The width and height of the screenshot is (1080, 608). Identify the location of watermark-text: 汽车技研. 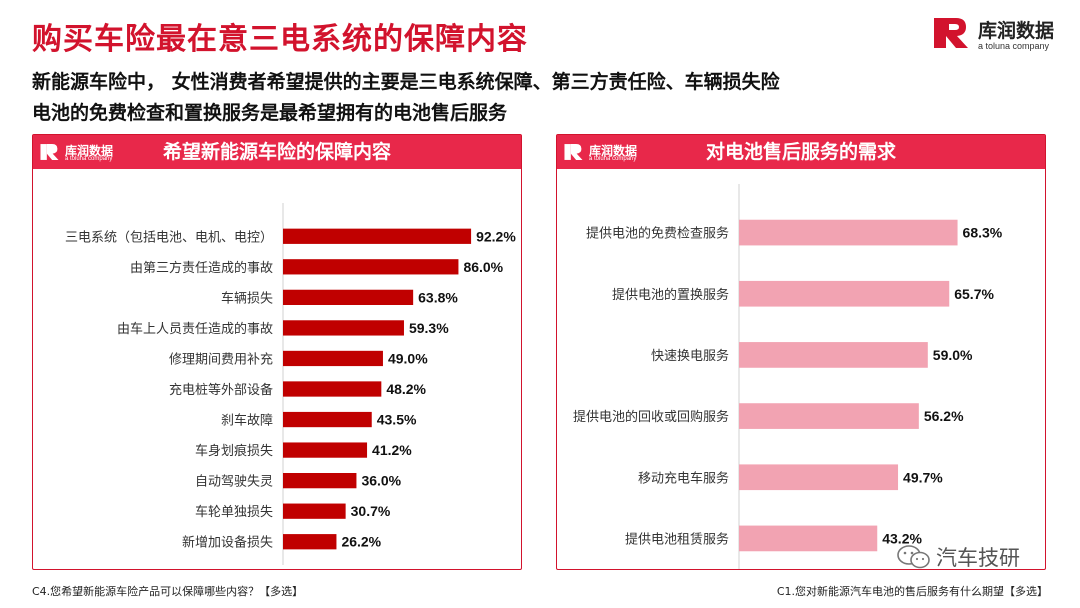
(978, 558).